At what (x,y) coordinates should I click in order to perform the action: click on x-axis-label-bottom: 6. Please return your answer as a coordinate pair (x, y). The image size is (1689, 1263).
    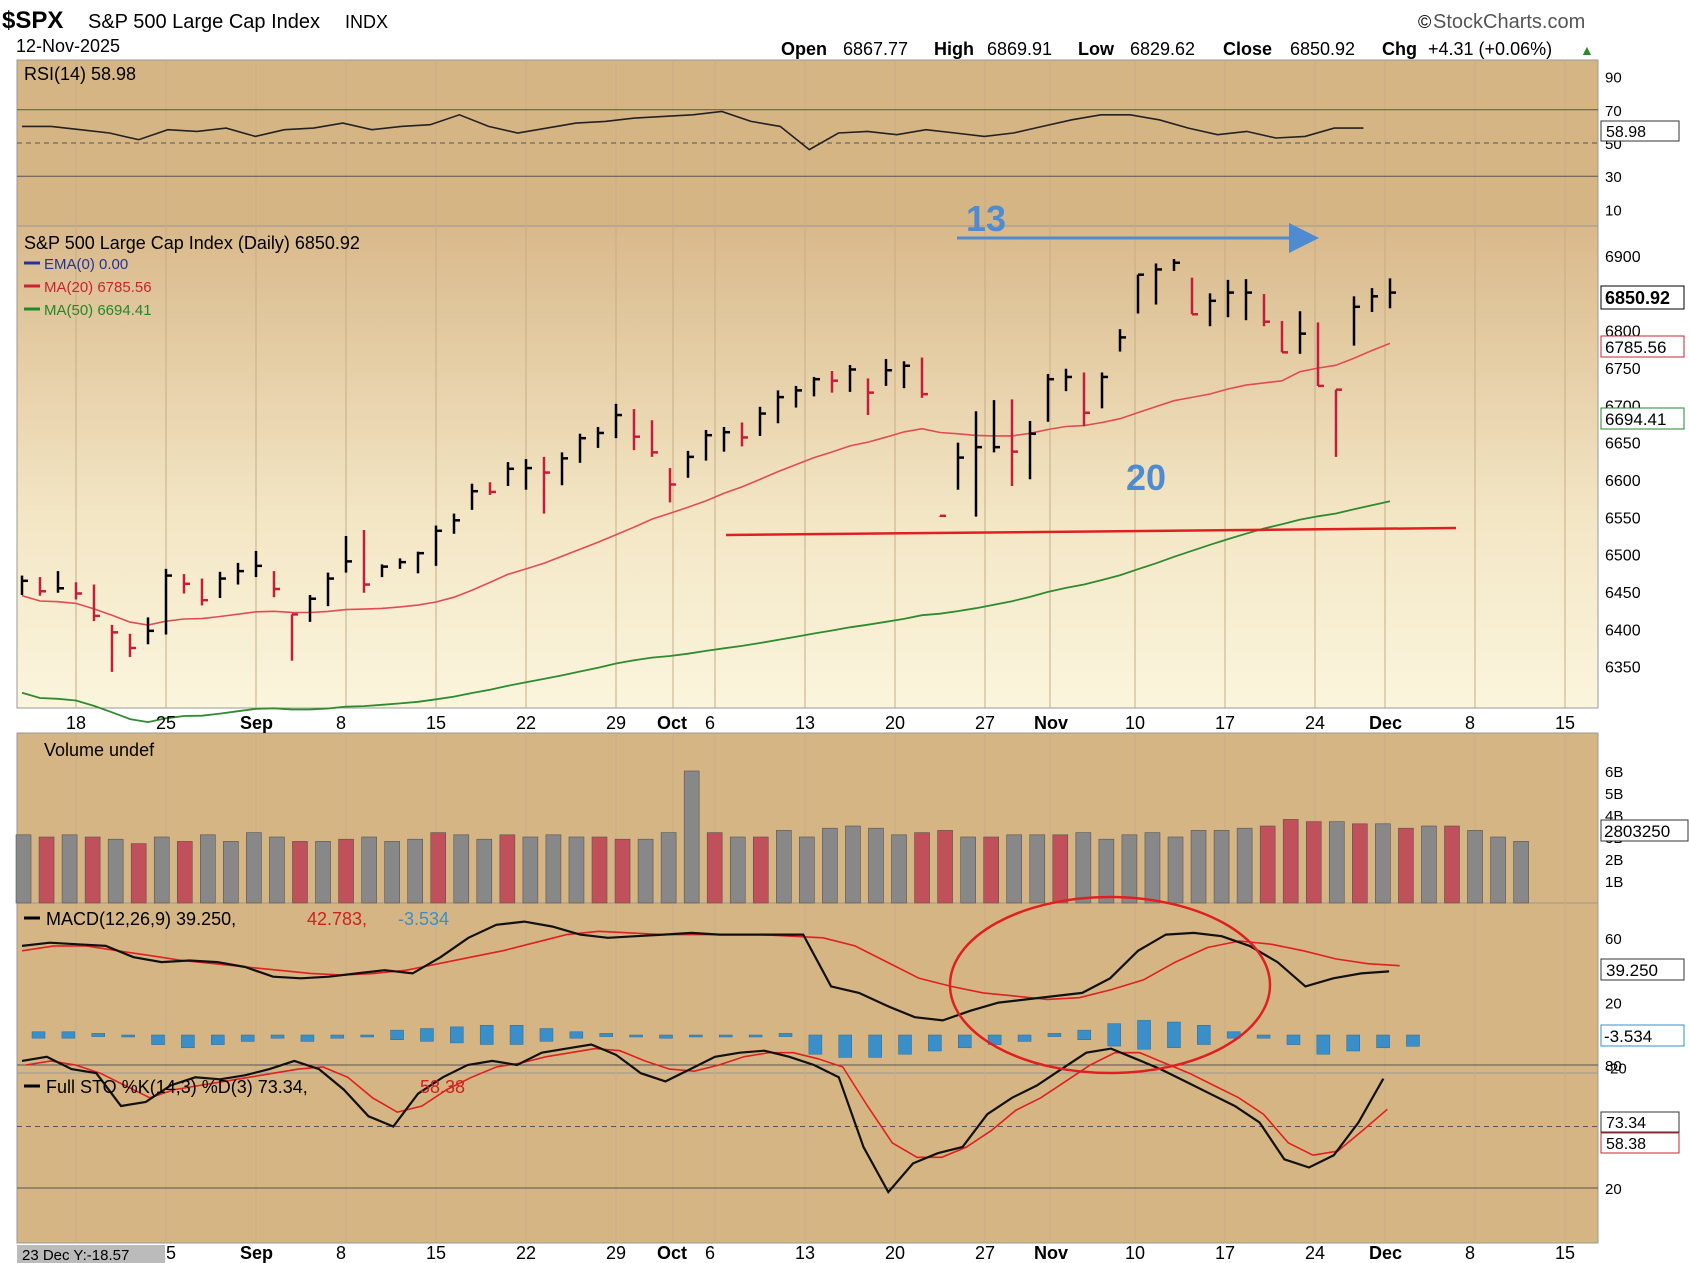
    Looking at the image, I should click on (710, 1253).